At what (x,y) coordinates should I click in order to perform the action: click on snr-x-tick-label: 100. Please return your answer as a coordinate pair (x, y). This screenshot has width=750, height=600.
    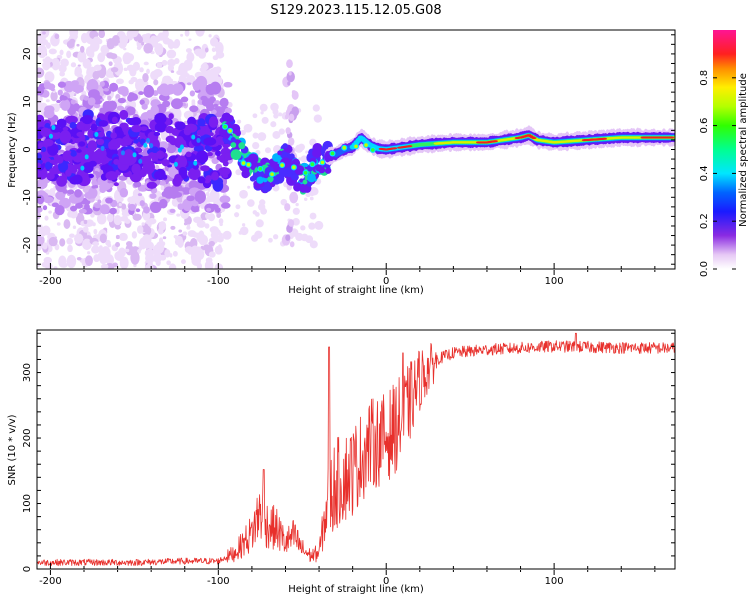
    Looking at the image, I should click on (554, 581).